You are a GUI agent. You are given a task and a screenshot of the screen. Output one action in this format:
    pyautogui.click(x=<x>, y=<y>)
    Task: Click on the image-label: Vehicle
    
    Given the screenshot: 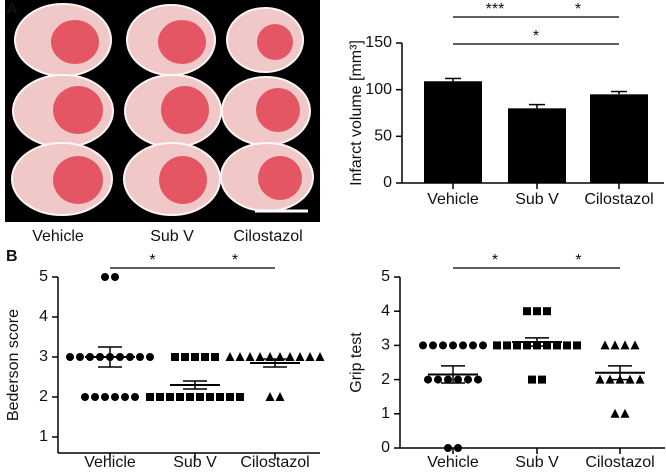 What is the action you would take?
    pyautogui.click(x=58, y=236)
    